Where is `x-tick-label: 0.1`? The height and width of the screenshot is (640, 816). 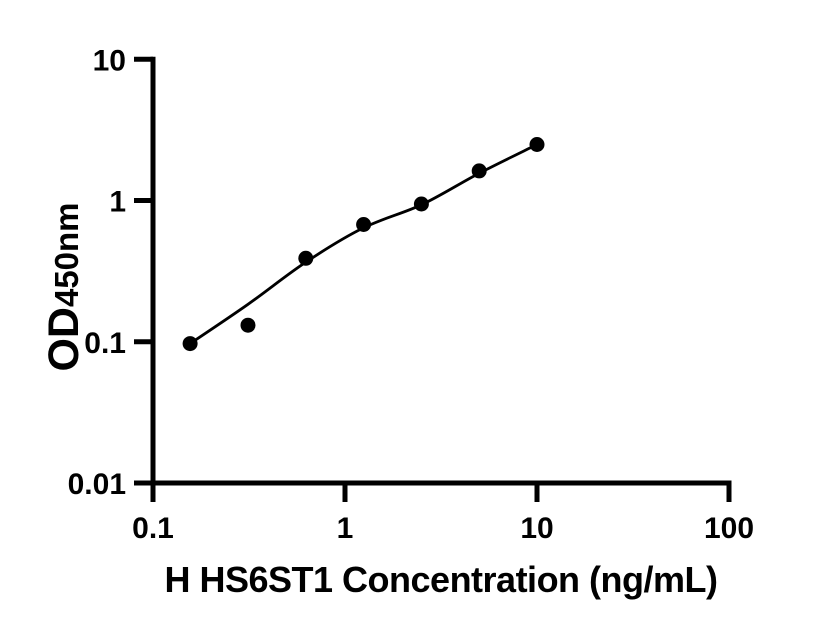 x-tick-label: 0.1 is located at coordinates (153, 528).